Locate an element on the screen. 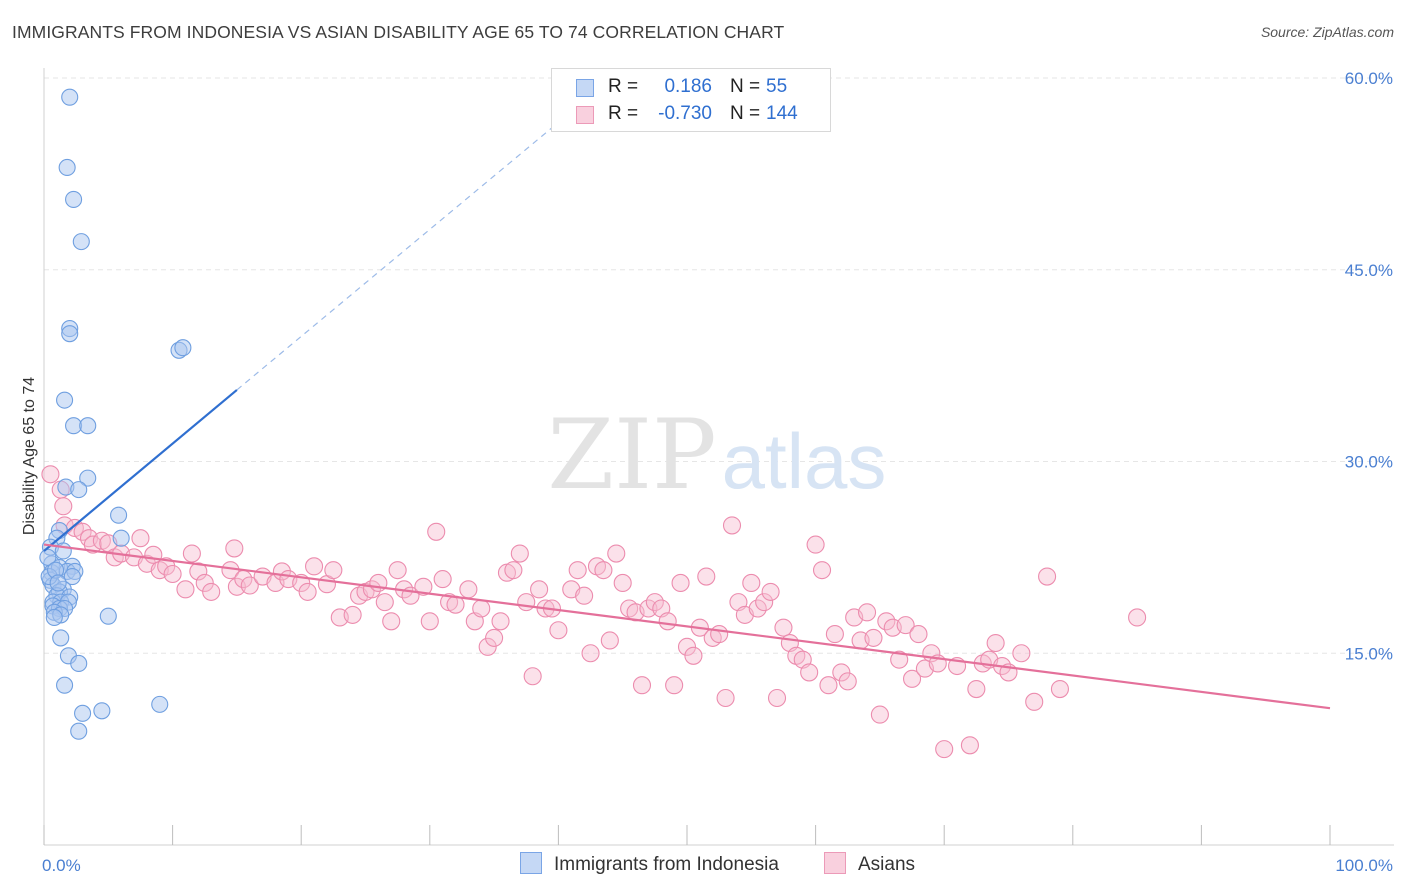 The width and height of the screenshot is (1406, 892). bottom-legend-label-indonesia: Immigrants from Indonesia is located at coordinates (666, 864).